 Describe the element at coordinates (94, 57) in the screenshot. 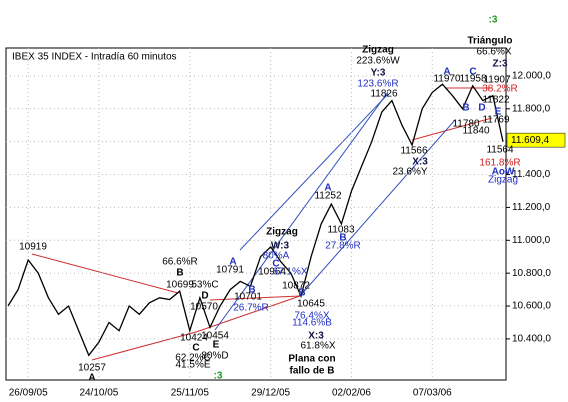

I see `chart-title: IBEX 35 INDEX - Intradía 60 minutos` at that location.